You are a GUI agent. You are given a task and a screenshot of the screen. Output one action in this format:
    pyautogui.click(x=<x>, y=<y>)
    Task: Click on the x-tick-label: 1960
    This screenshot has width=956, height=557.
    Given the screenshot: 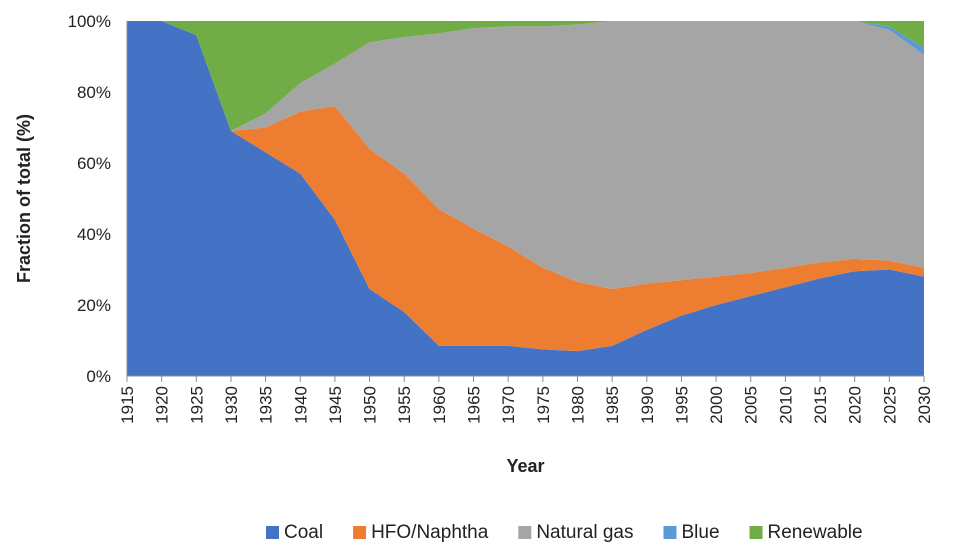 What is the action you would take?
    pyautogui.click(x=439, y=405)
    